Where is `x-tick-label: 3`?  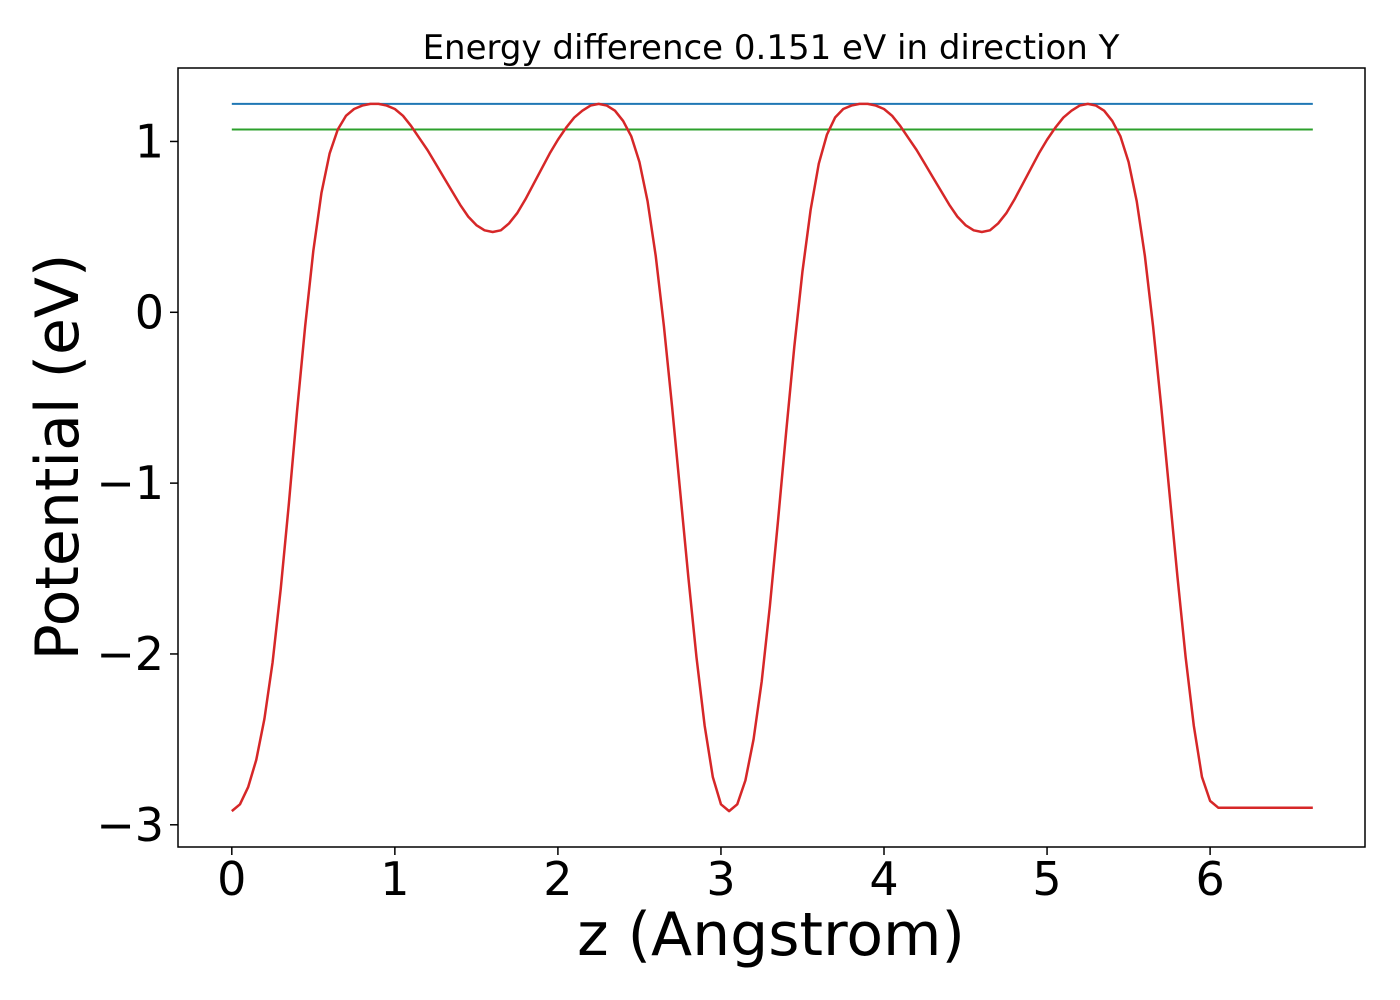 x-tick-label: 3 is located at coordinates (720, 879).